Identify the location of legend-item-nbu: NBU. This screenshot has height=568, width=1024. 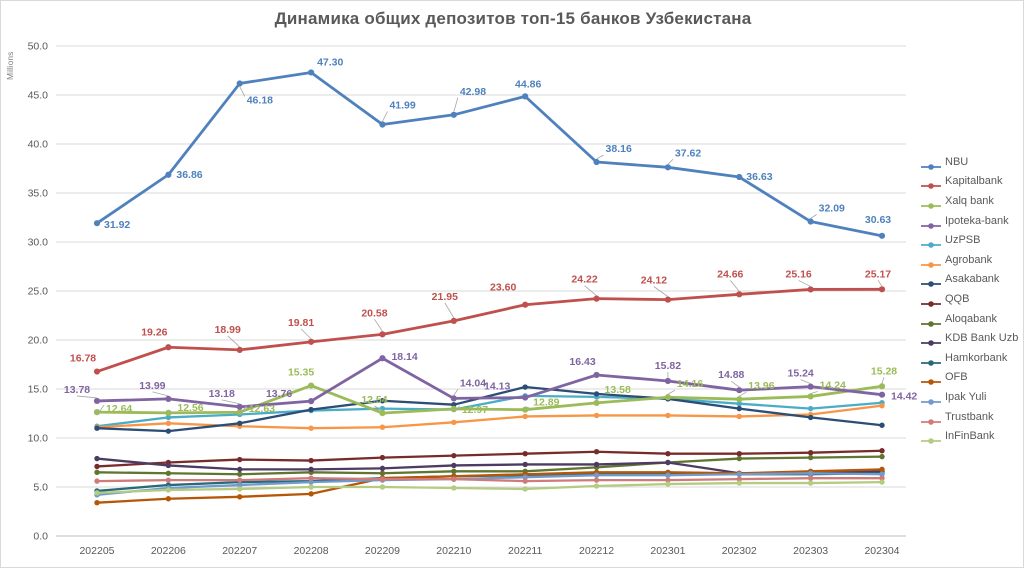
(972, 162).